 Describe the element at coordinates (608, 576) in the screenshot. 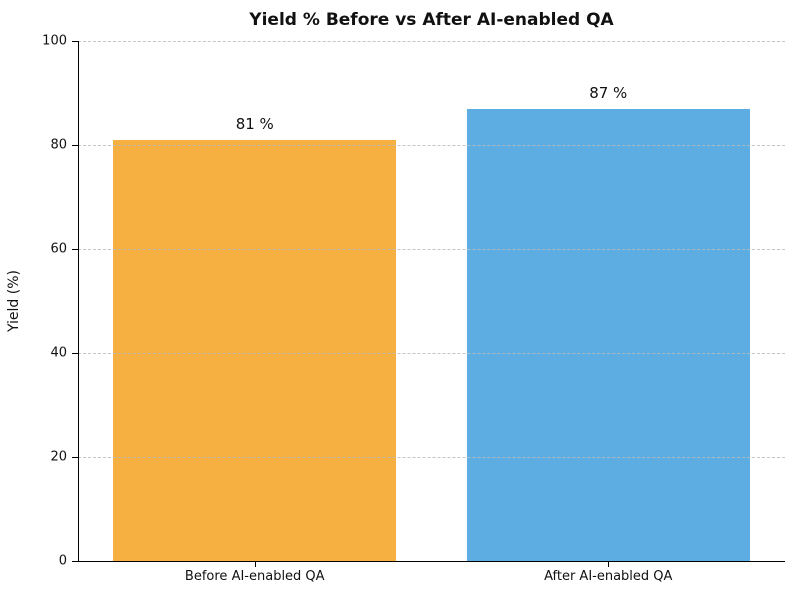

I see `x-tick-label: After AI-enabled QA` at that location.